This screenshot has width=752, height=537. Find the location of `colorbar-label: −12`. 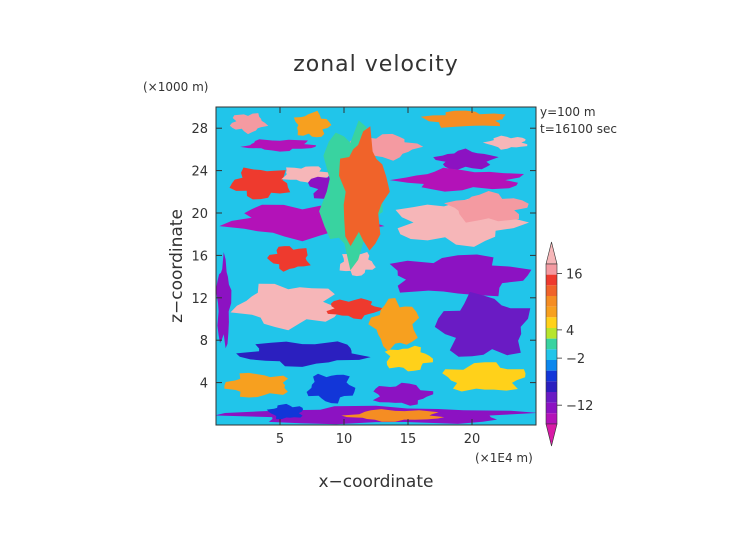

colorbar-label: −12 is located at coordinates (579, 406).